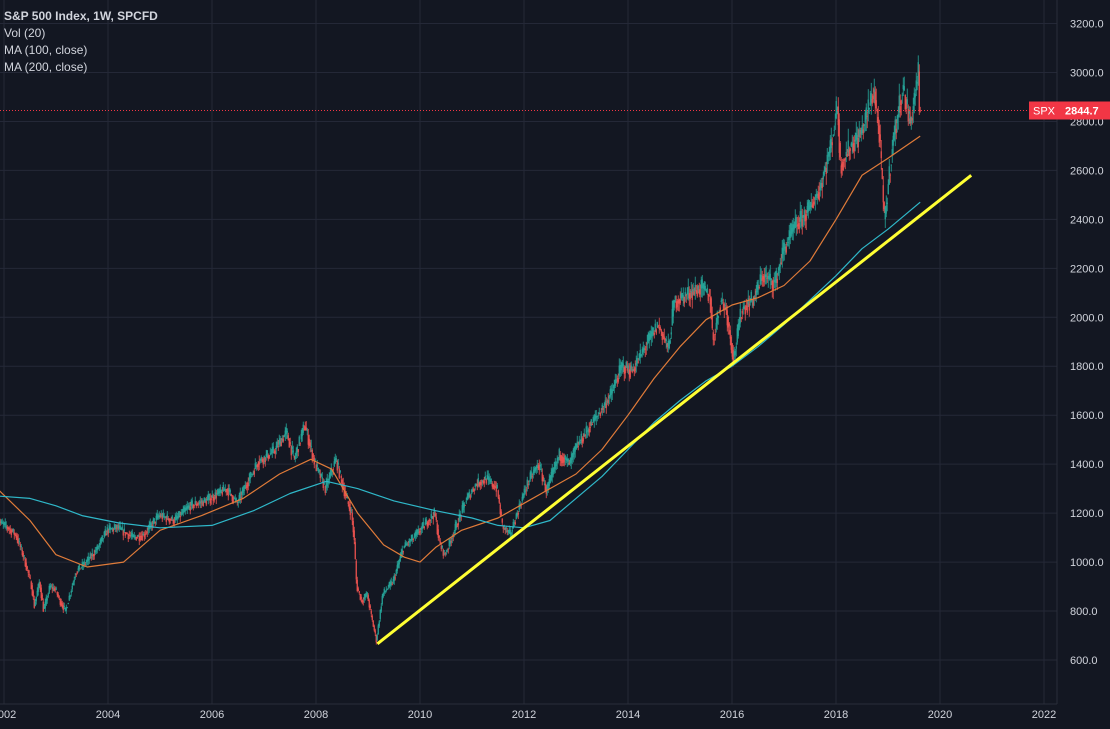  I want to click on last-price-badge: SPX 2844.7, so click(555, 110).